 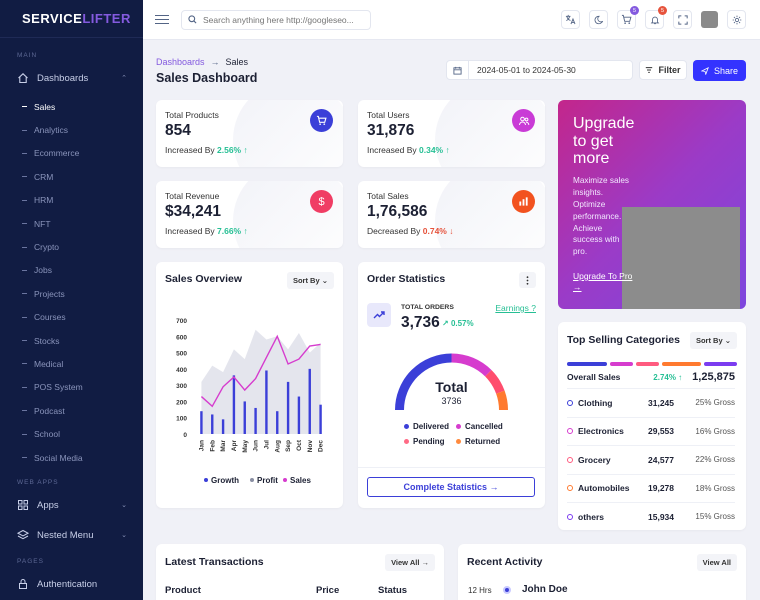 What do you see at coordinates (483, 441) in the screenshot?
I see `legend-label: Returned` at bounding box center [483, 441].